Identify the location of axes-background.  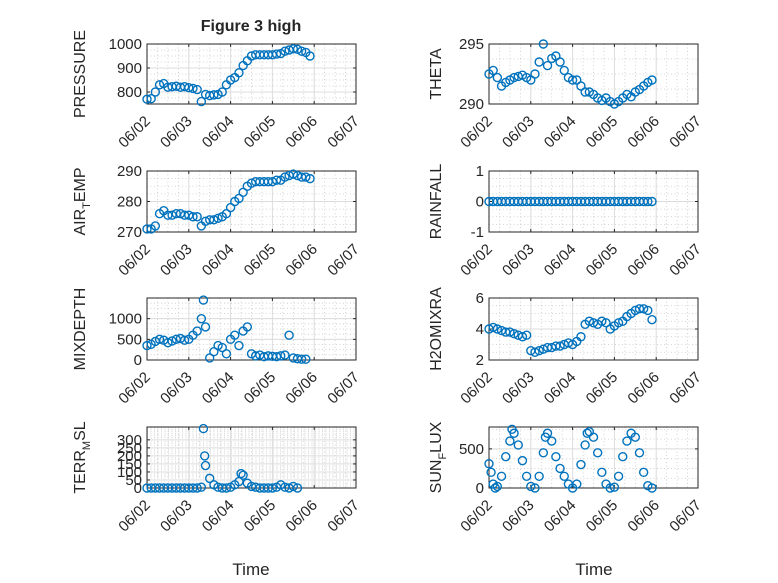
(593, 74).